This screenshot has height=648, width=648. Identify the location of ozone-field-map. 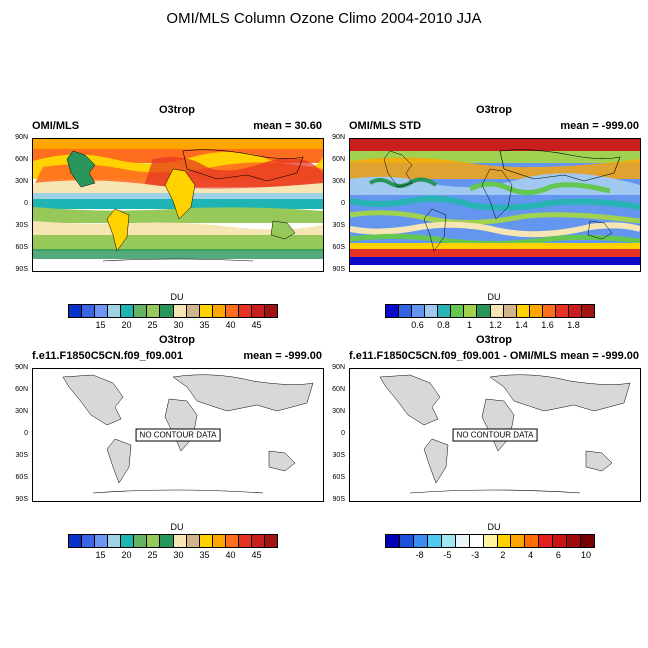
(178, 205).